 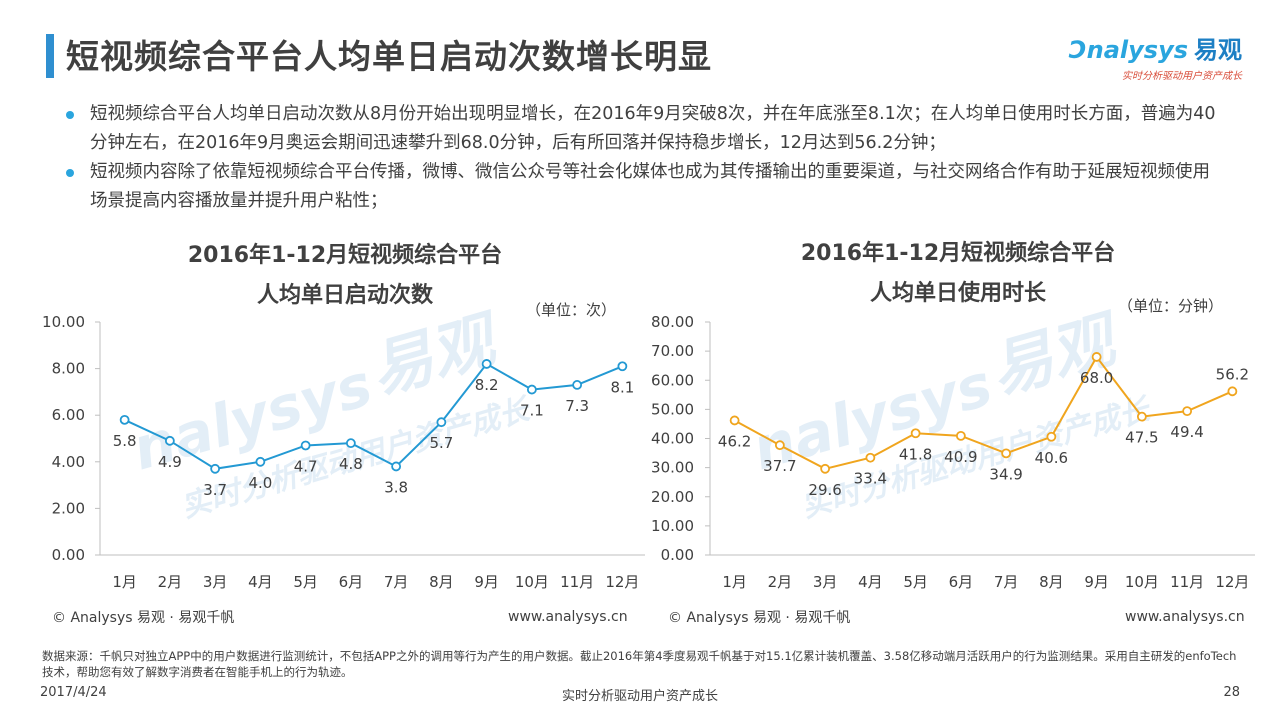 I want to click on y-tick-label: 20.00, so click(x=672, y=497).